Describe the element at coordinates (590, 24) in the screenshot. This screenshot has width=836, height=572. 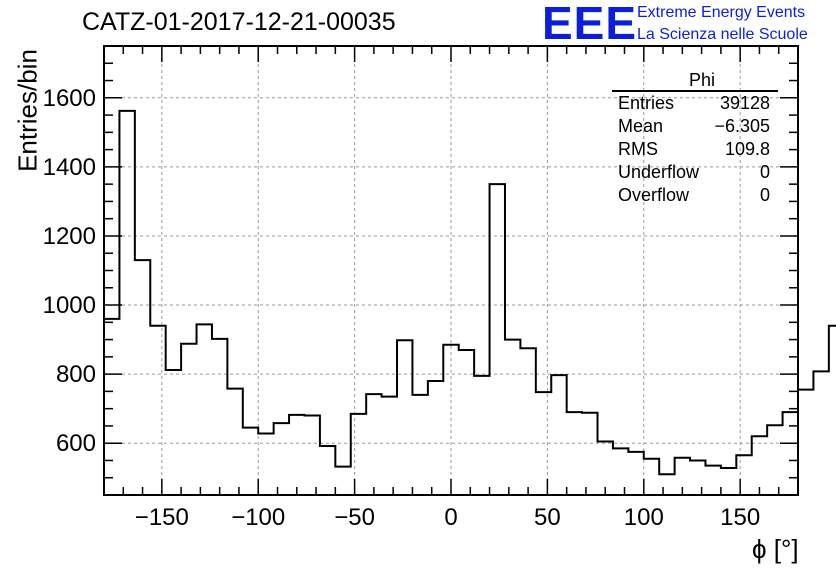
I see `eee-logo: EEE` at that location.